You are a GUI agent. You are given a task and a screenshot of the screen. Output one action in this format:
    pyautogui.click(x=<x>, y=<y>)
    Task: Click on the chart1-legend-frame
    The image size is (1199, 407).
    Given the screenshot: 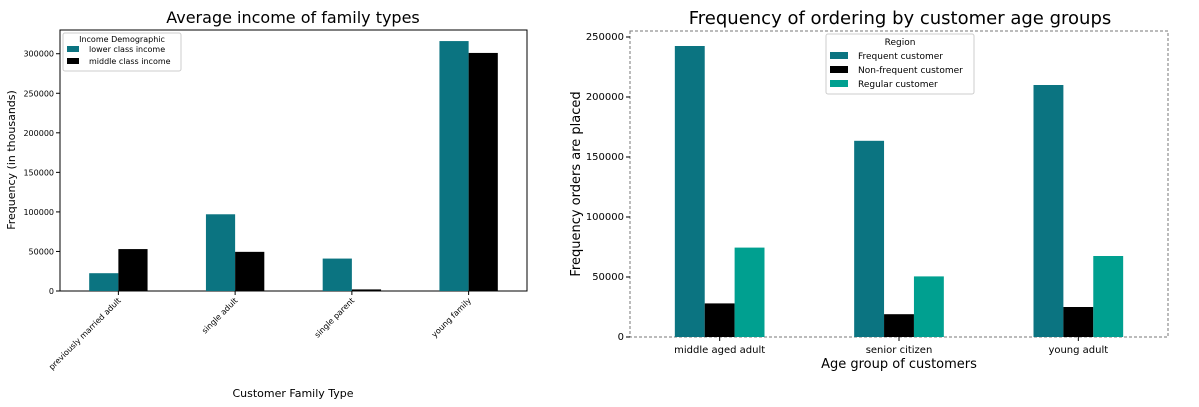 What is the action you would take?
    pyautogui.click(x=122, y=52)
    